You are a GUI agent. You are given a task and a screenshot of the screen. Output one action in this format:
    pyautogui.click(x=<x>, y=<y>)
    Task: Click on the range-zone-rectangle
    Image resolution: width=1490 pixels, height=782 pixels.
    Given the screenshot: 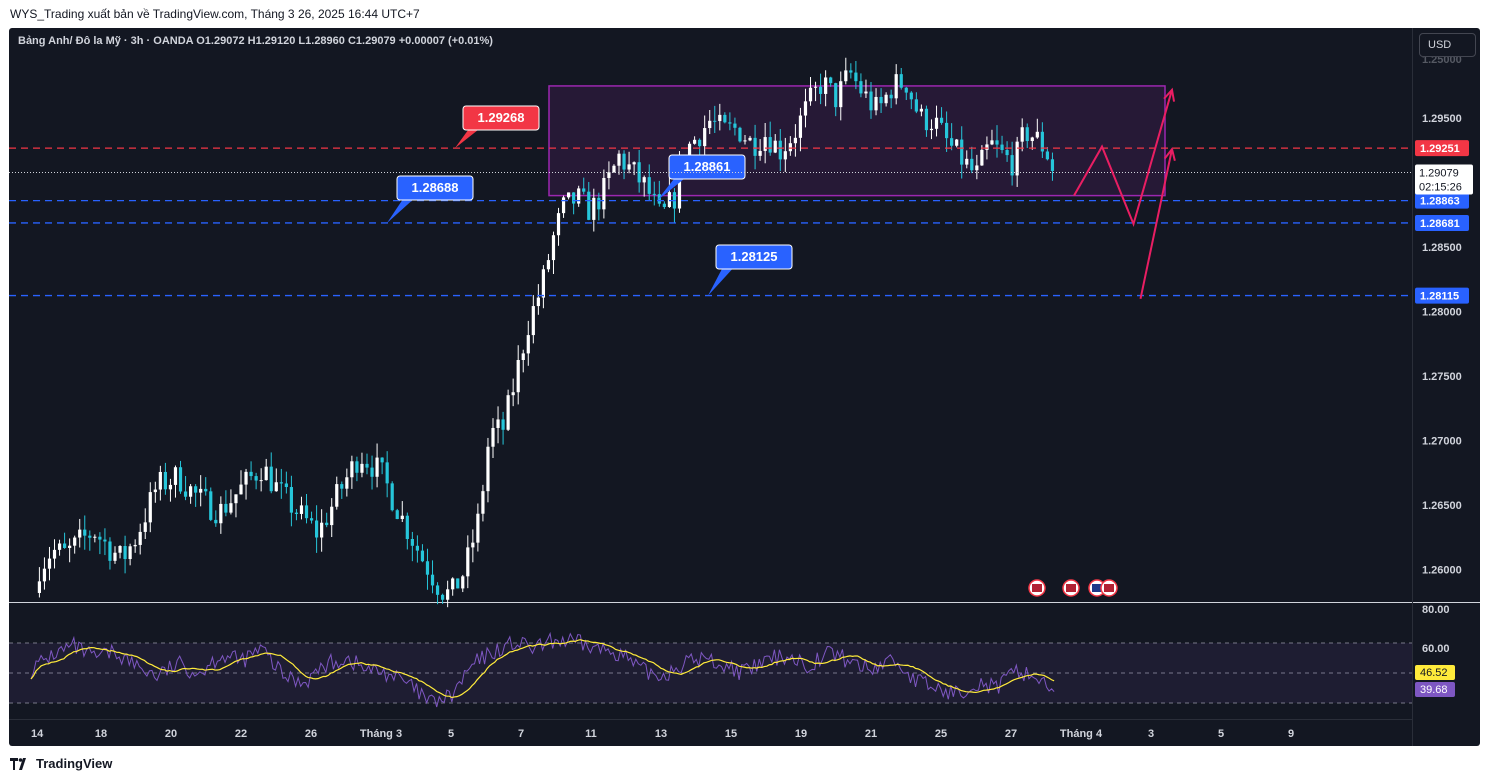 What is the action you would take?
    pyautogui.click(x=857, y=141)
    